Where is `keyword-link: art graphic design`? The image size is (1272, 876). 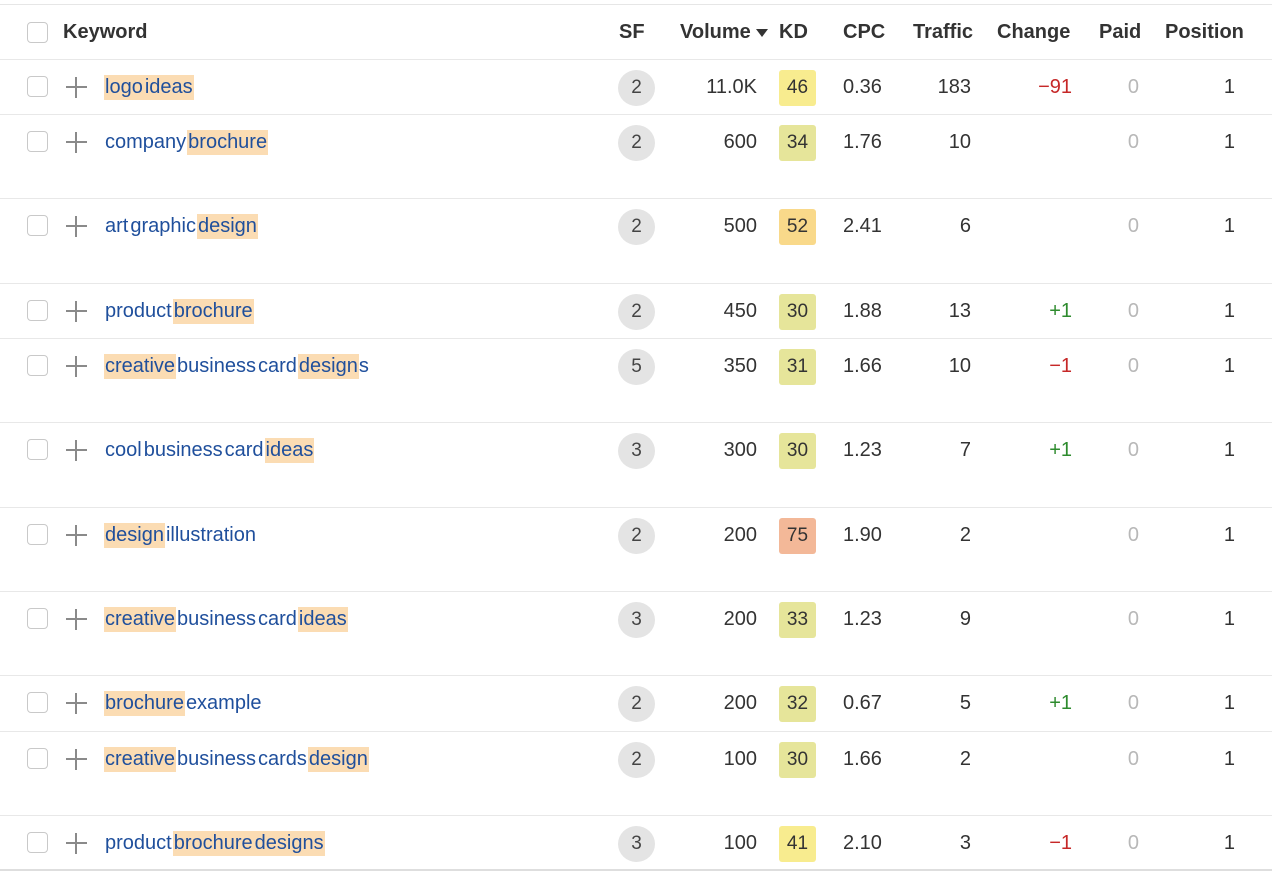 keyword-link: art graphic design is located at coordinates (181, 226).